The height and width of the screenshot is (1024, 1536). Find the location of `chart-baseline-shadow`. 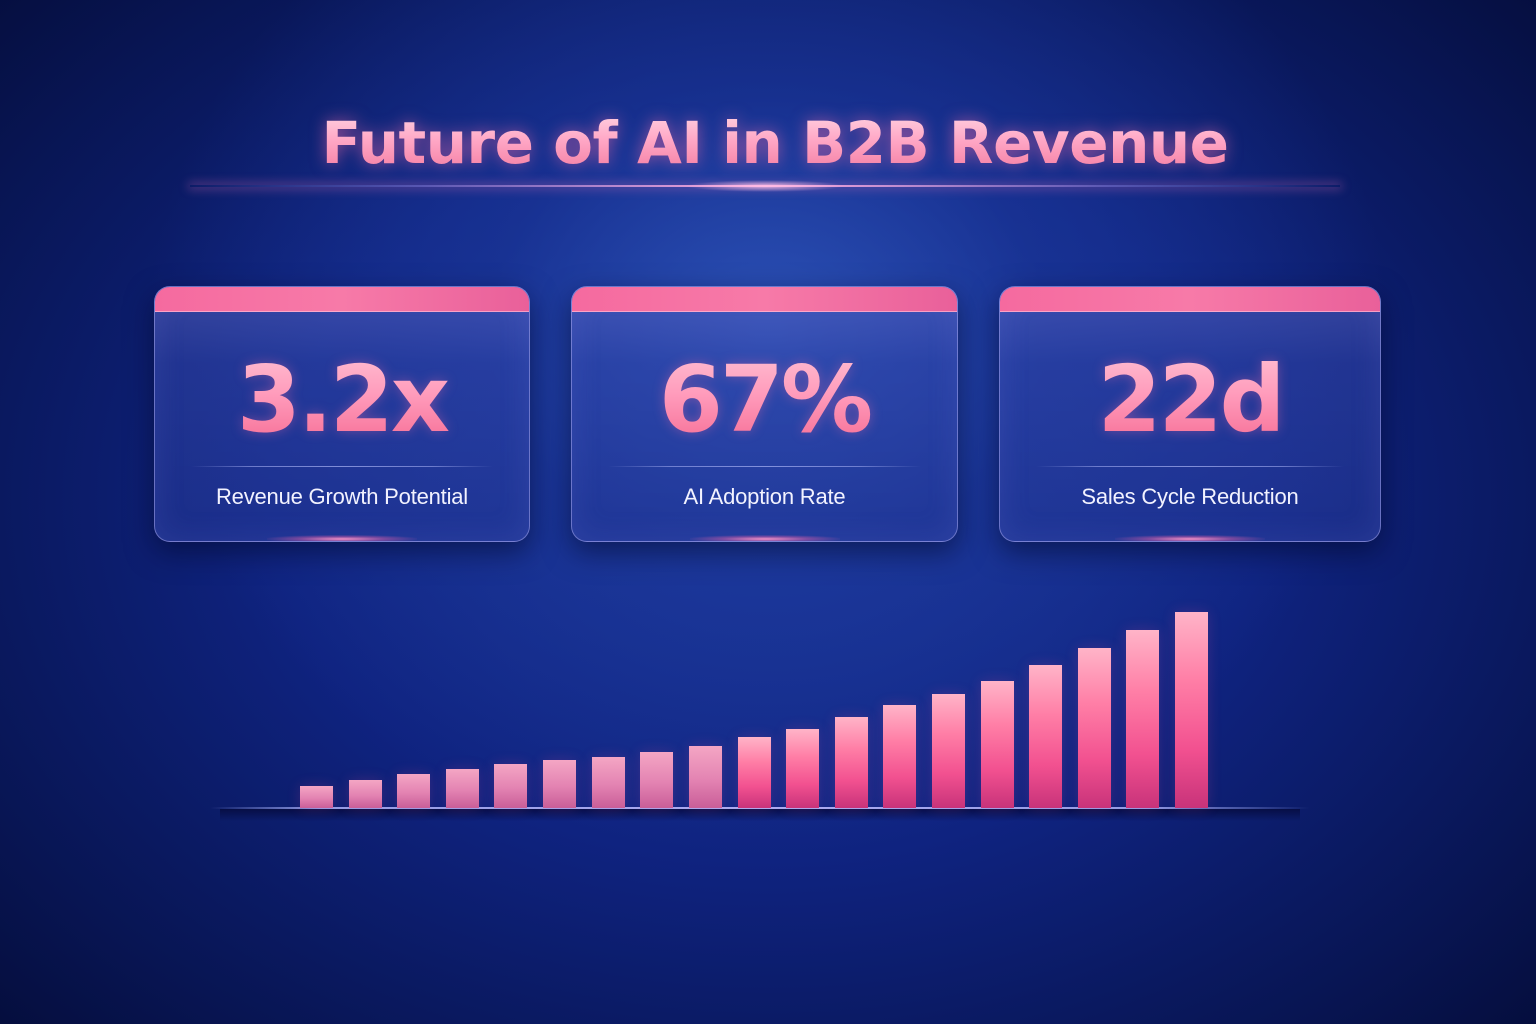

chart-baseline-shadow is located at coordinates (760, 815).